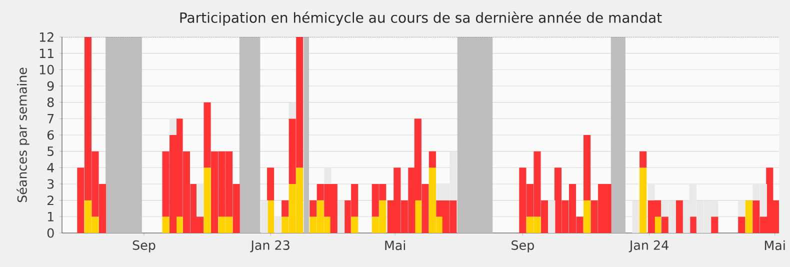 Image resolution: width=790 pixels, height=267 pixels. What do you see at coordinates (51, 119) in the screenshot?
I see `y-tick-label: 7` at bounding box center [51, 119].